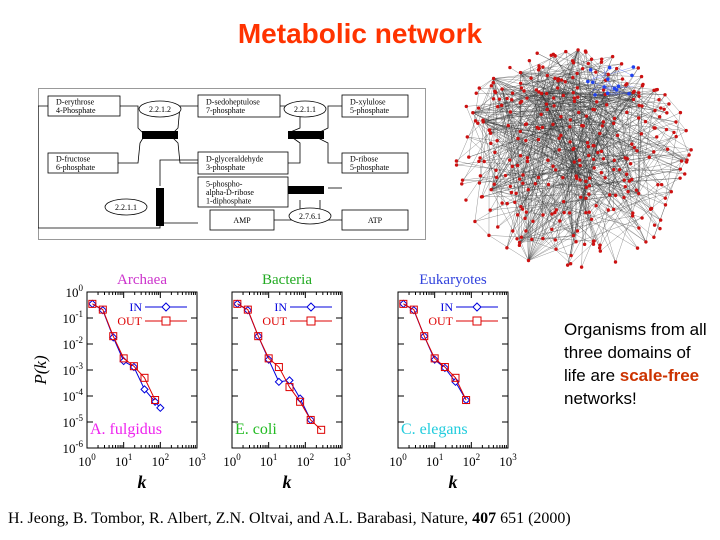 The width and height of the screenshot is (720, 540). I want to click on organism-label: C. elegans, so click(434, 429).